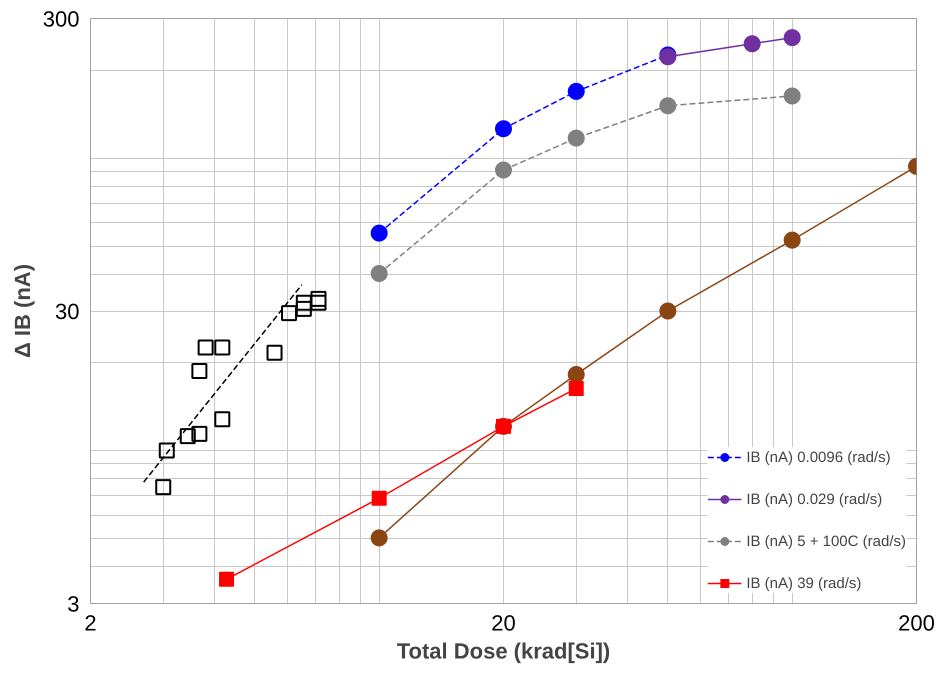 This screenshot has height=673, width=938. What do you see at coordinates (916, 623) in the screenshot?
I see `x-tick-label: 200` at bounding box center [916, 623].